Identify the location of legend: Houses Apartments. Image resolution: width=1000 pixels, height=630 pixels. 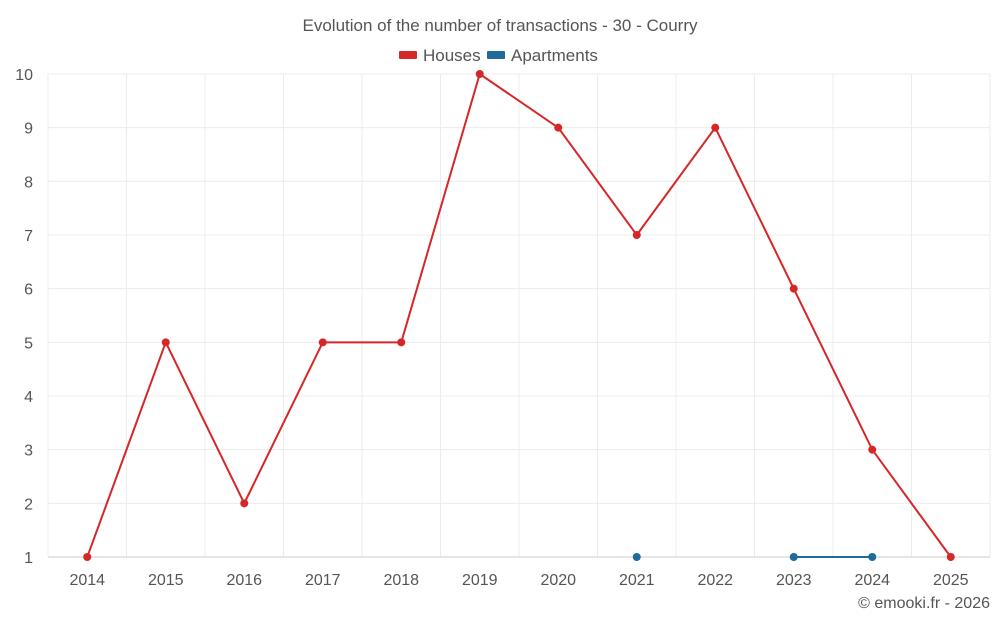
(498, 55).